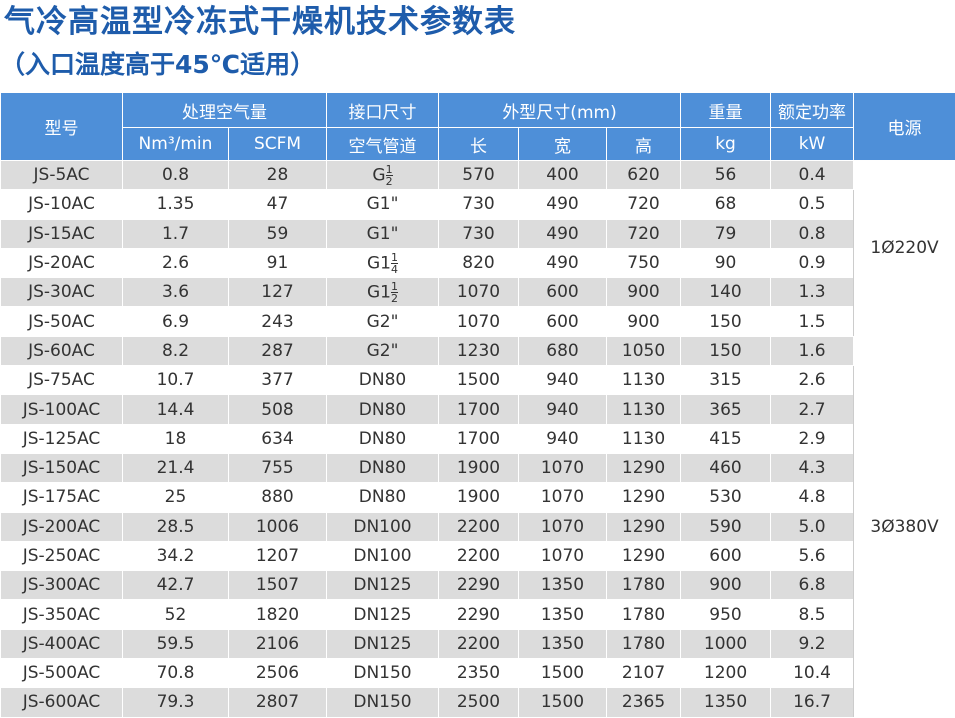  I want to click on cell: 508, so click(278, 409).